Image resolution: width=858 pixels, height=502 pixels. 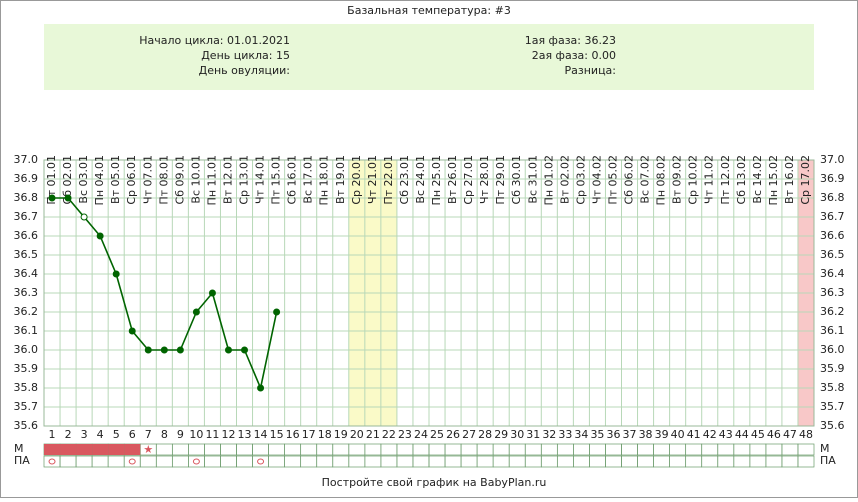 What do you see at coordinates (773, 180) in the screenshot?
I see `x-tick-label: Пн 15.02` at bounding box center [773, 180].